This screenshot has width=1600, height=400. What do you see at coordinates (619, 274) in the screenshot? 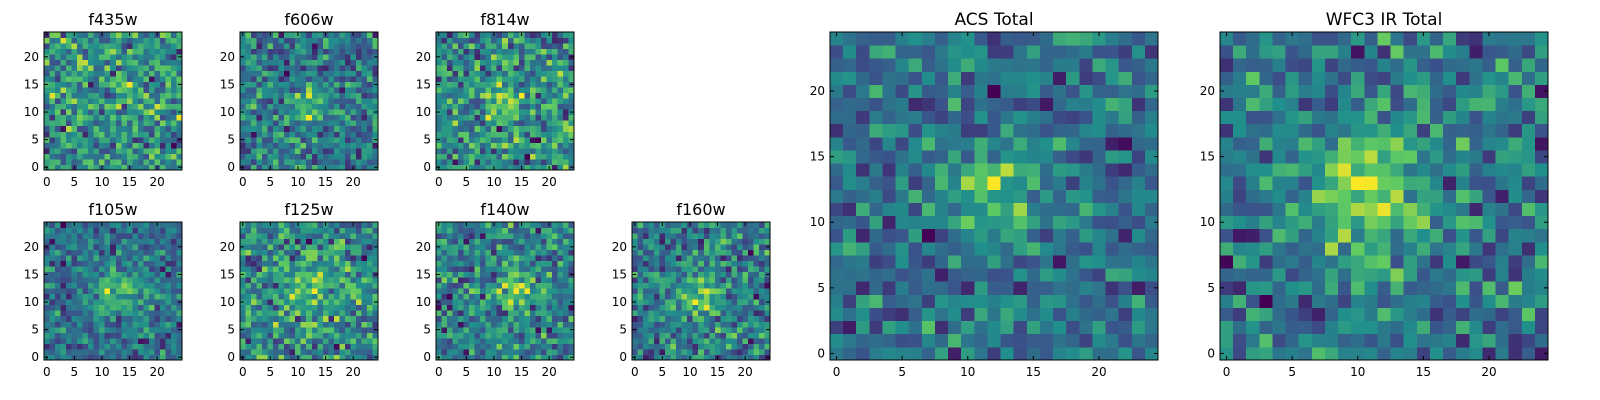
I see `y-tick-label: 15` at bounding box center [619, 274].